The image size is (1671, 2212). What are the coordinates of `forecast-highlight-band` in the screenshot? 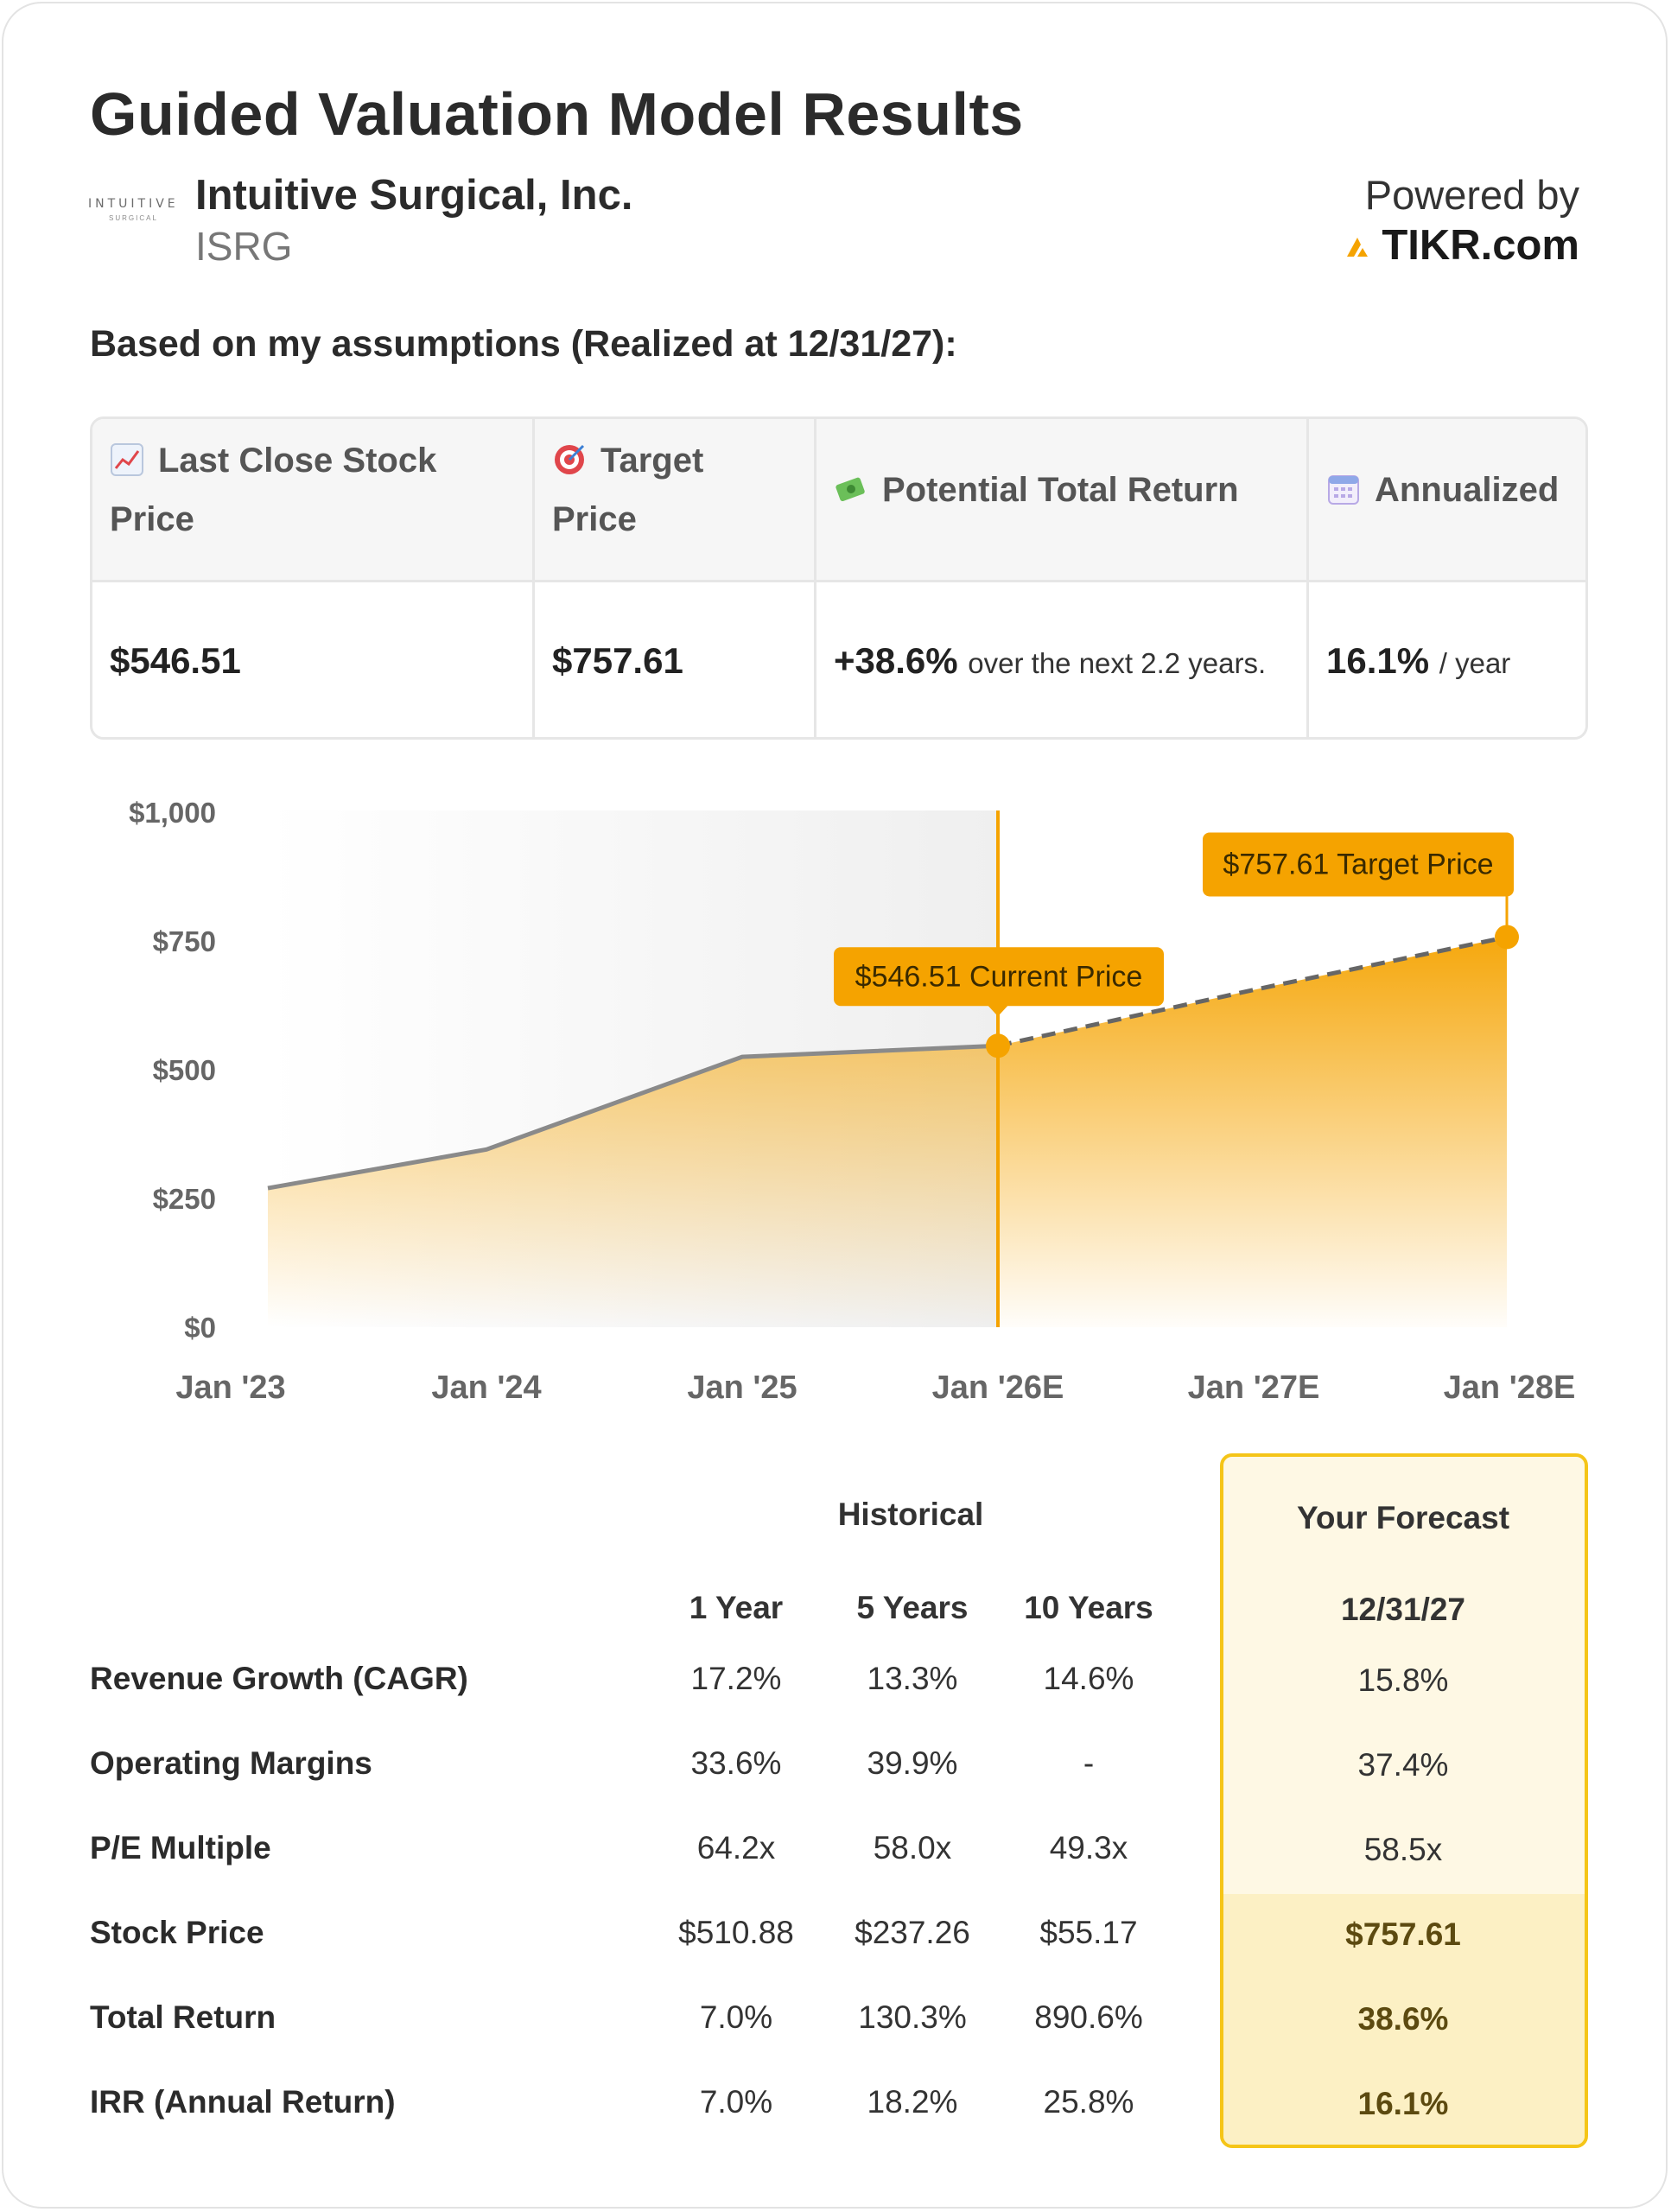 It's located at (1404, 2019).